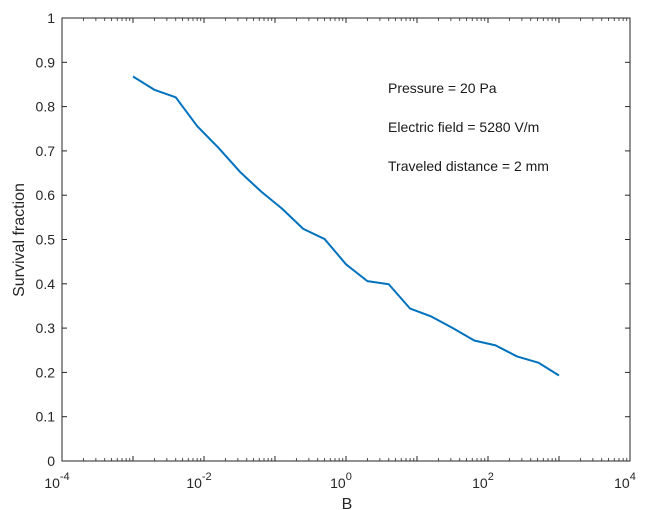 The height and width of the screenshot is (510, 651). Describe the element at coordinates (198, 481) in the screenshot. I see `x-tick-label: 10⁻²` at that location.